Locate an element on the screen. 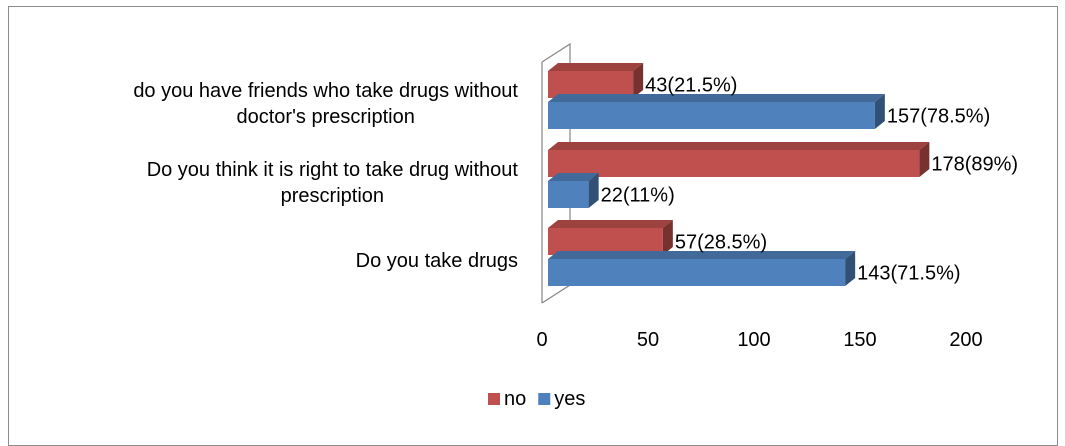 The height and width of the screenshot is (446, 1065). data-label: 157(78.5%) is located at coordinates (938, 117).